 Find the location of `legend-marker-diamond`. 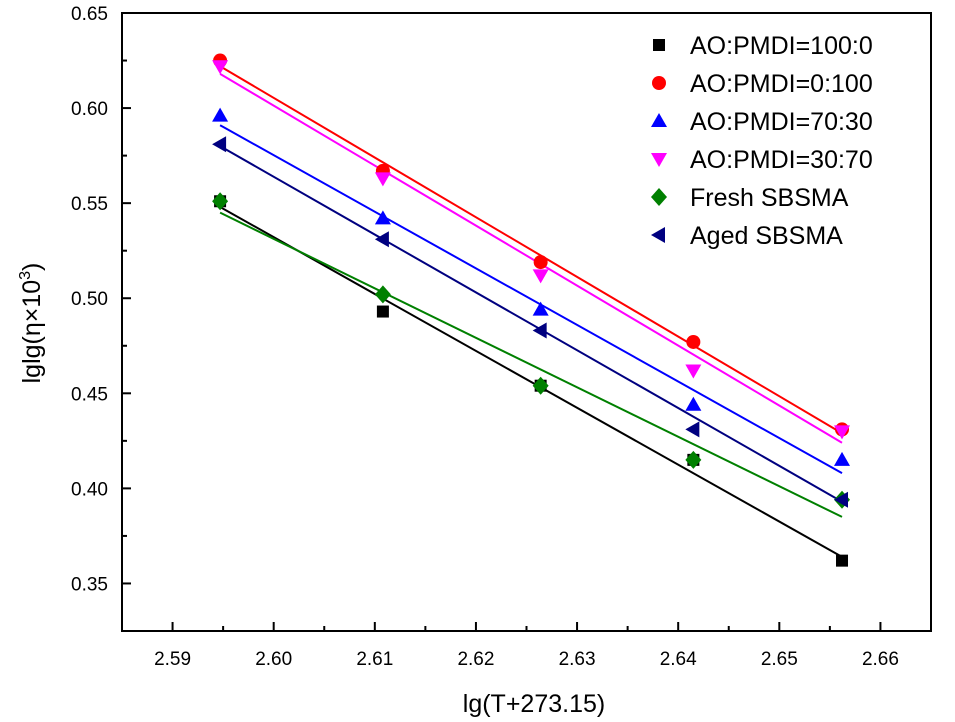

legend-marker-diamond is located at coordinates (659, 197).